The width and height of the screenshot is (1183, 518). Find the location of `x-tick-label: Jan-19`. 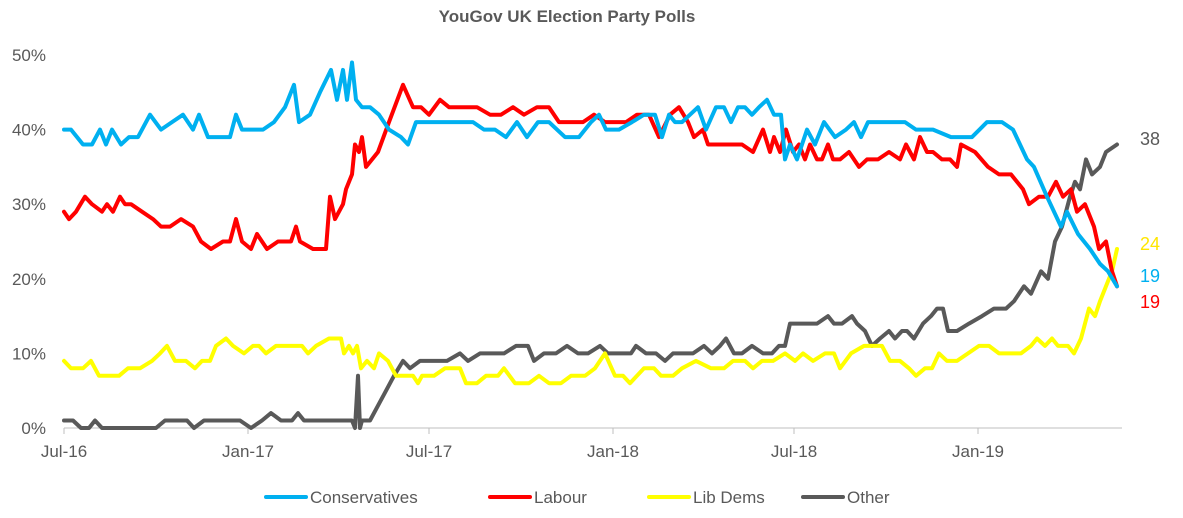

x-tick-label: Jan-19 is located at coordinates (978, 451).